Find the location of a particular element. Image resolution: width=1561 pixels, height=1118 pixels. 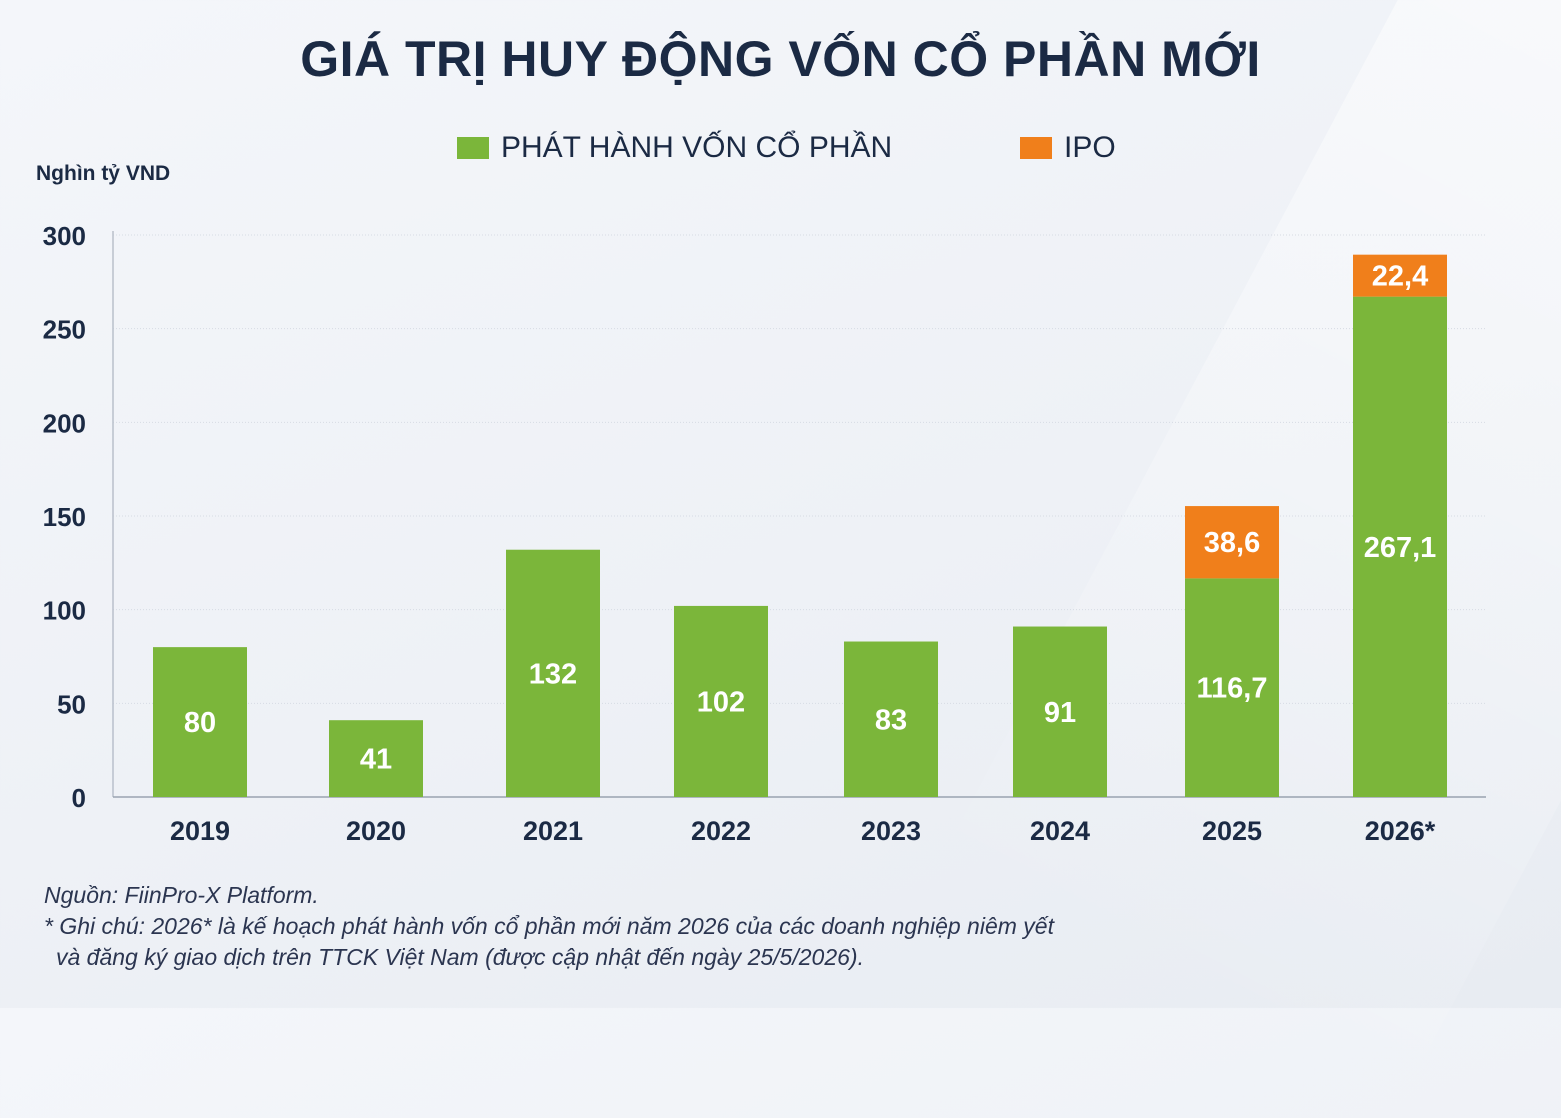

y-tick-label: 50 is located at coordinates (71, 704).